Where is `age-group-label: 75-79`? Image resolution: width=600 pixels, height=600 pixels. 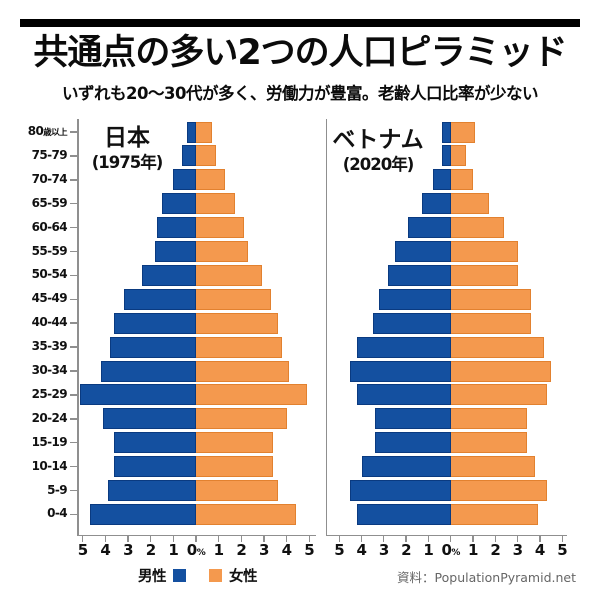
age-group-label: 75-79 is located at coordinates (49, 154).